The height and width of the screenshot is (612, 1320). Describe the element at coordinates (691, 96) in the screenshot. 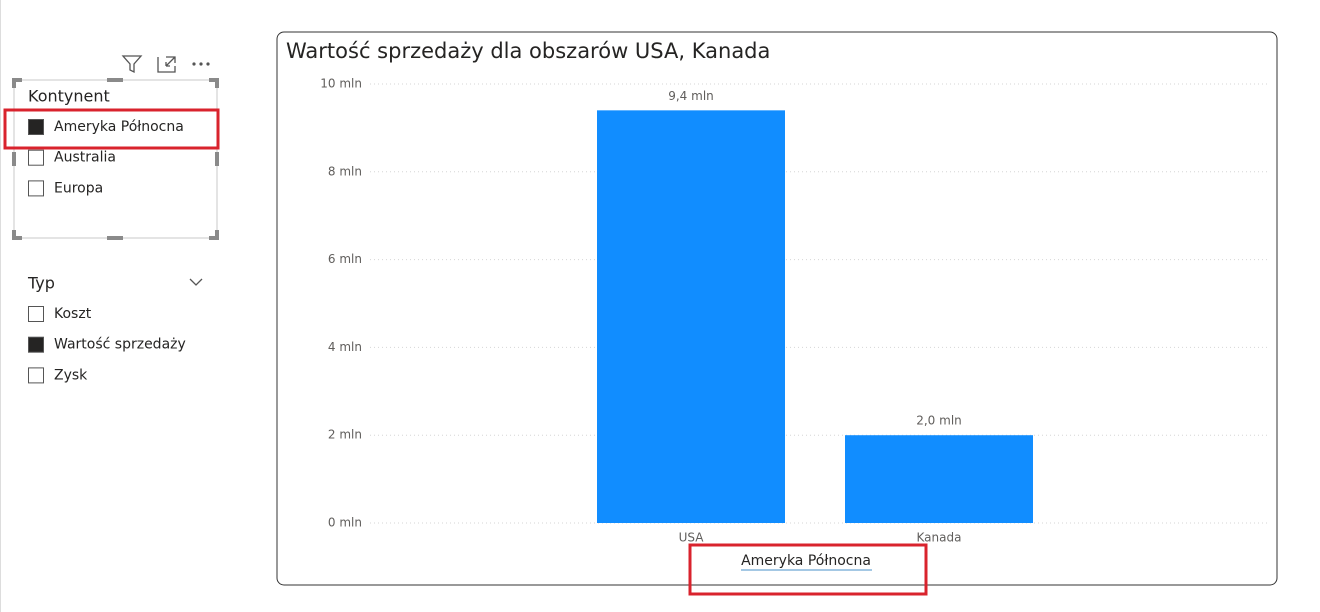

I see `data-label: 9,4 mln` at that location.